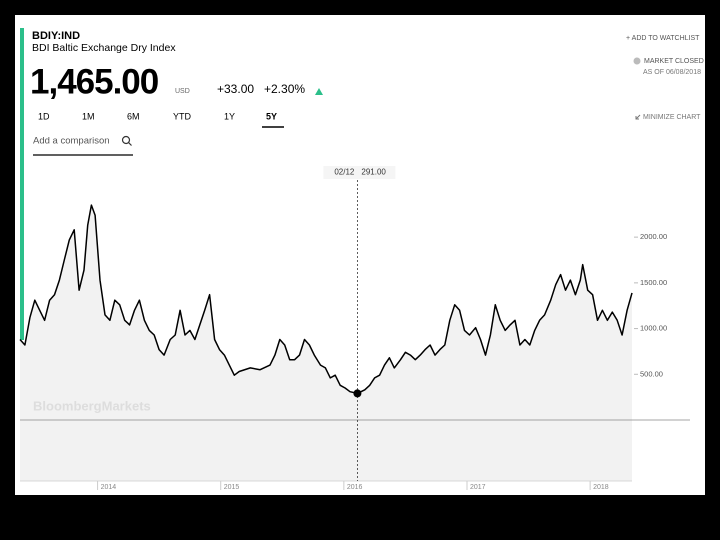 This screenshot has height=540, width=720. I want to click on crosshair-label-bg, so click(359, 172).